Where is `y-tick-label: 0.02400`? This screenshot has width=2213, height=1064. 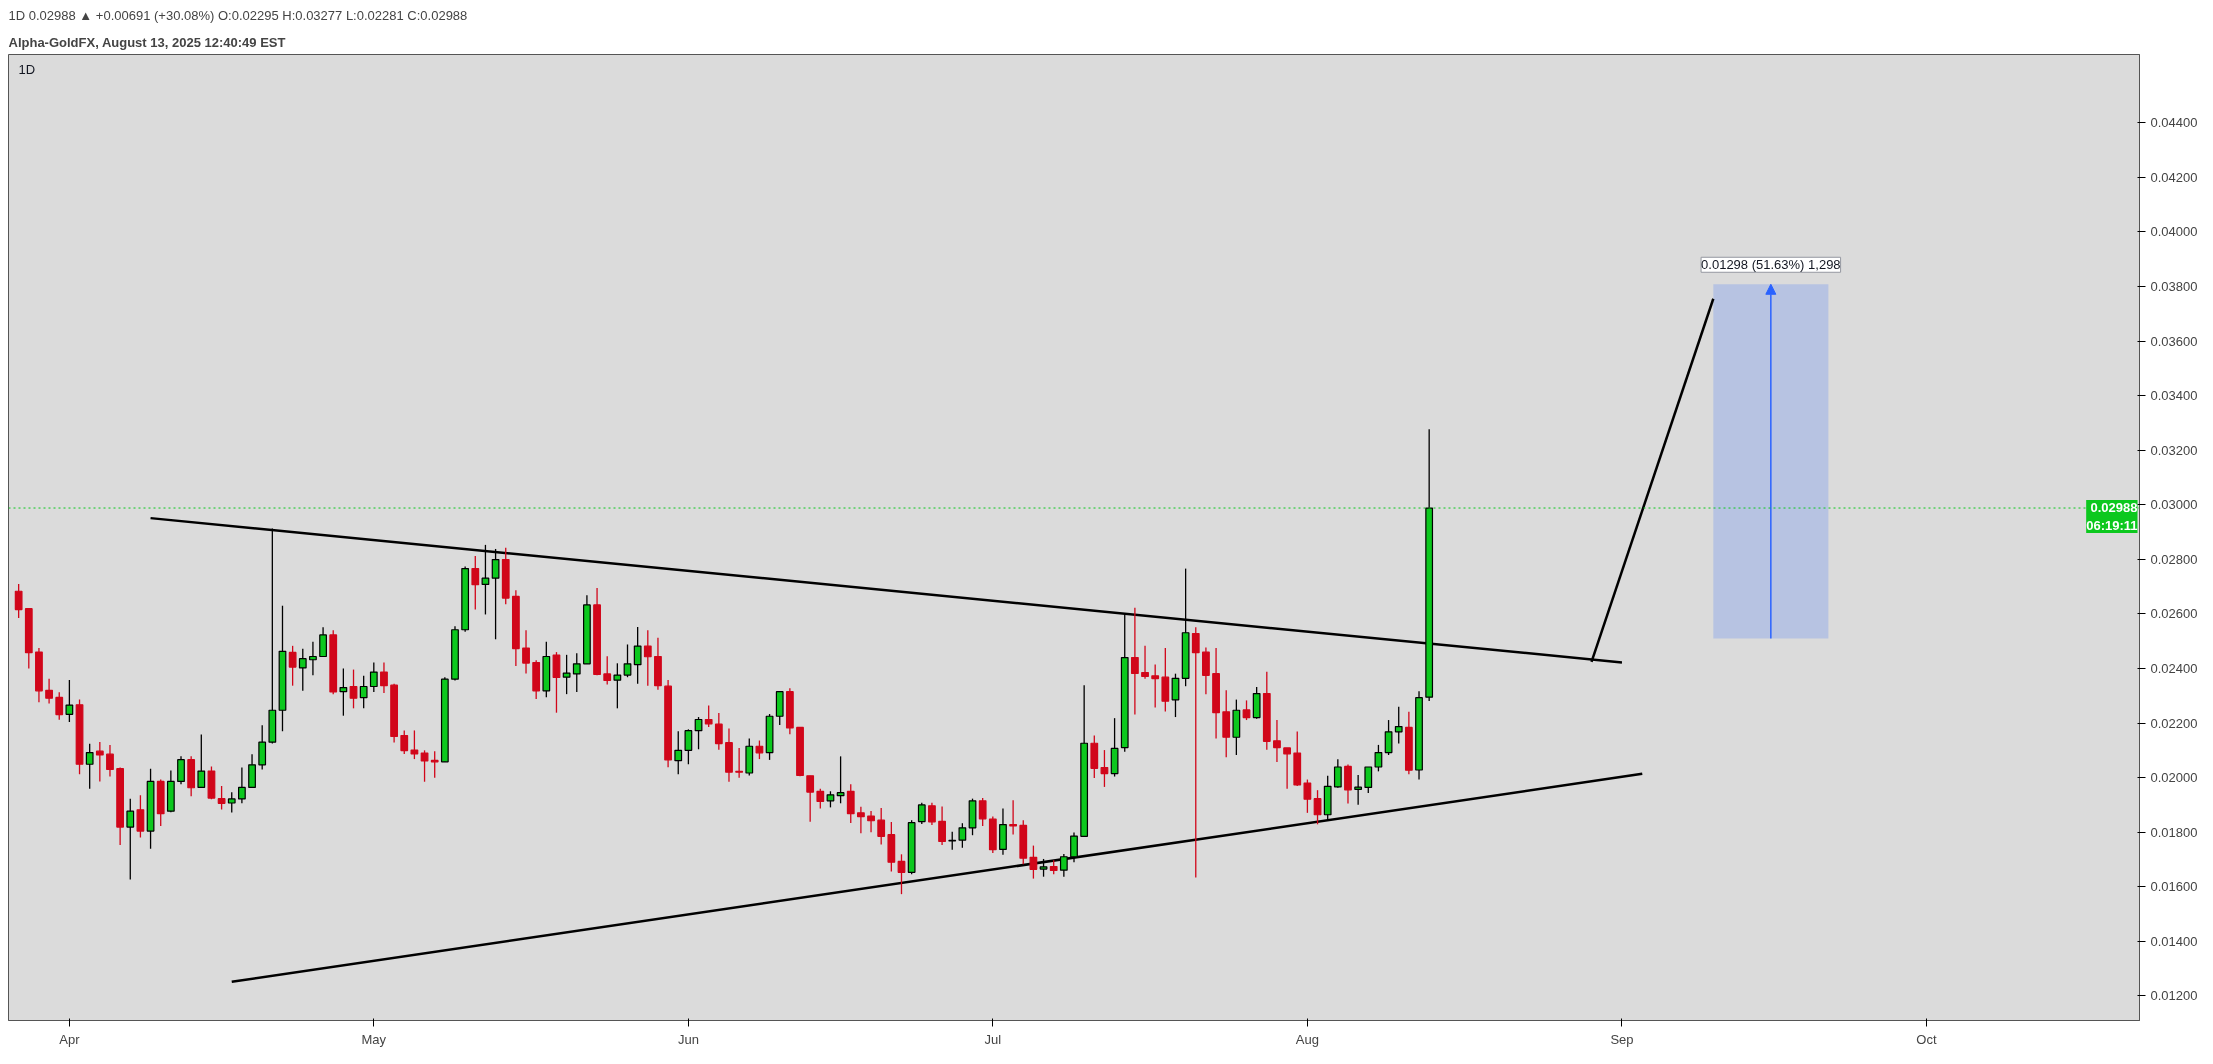
y-tick-label: 0.02400 is located at coordinates (2174, 668).